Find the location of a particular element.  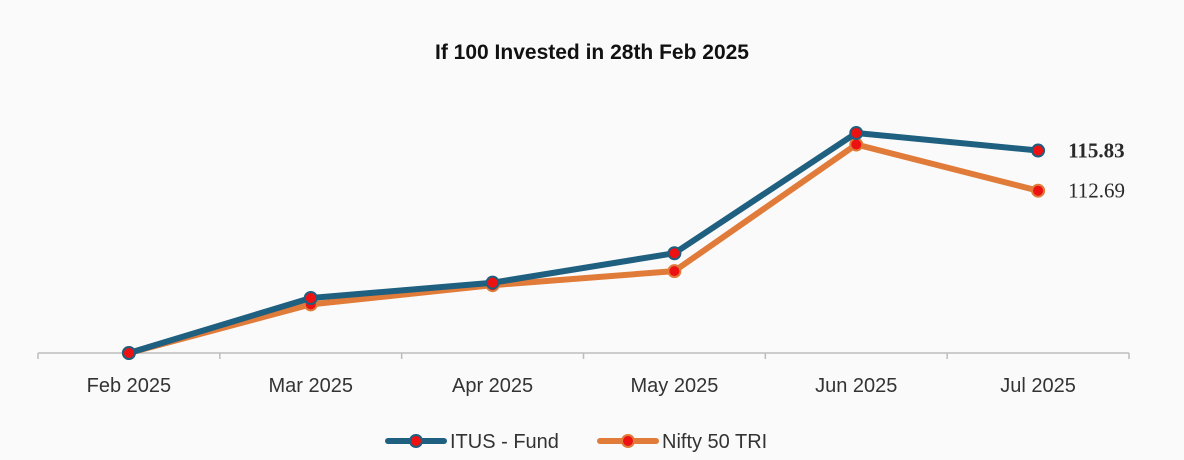

x-tick-label: May 2025 is located at coordinates (674, 386).